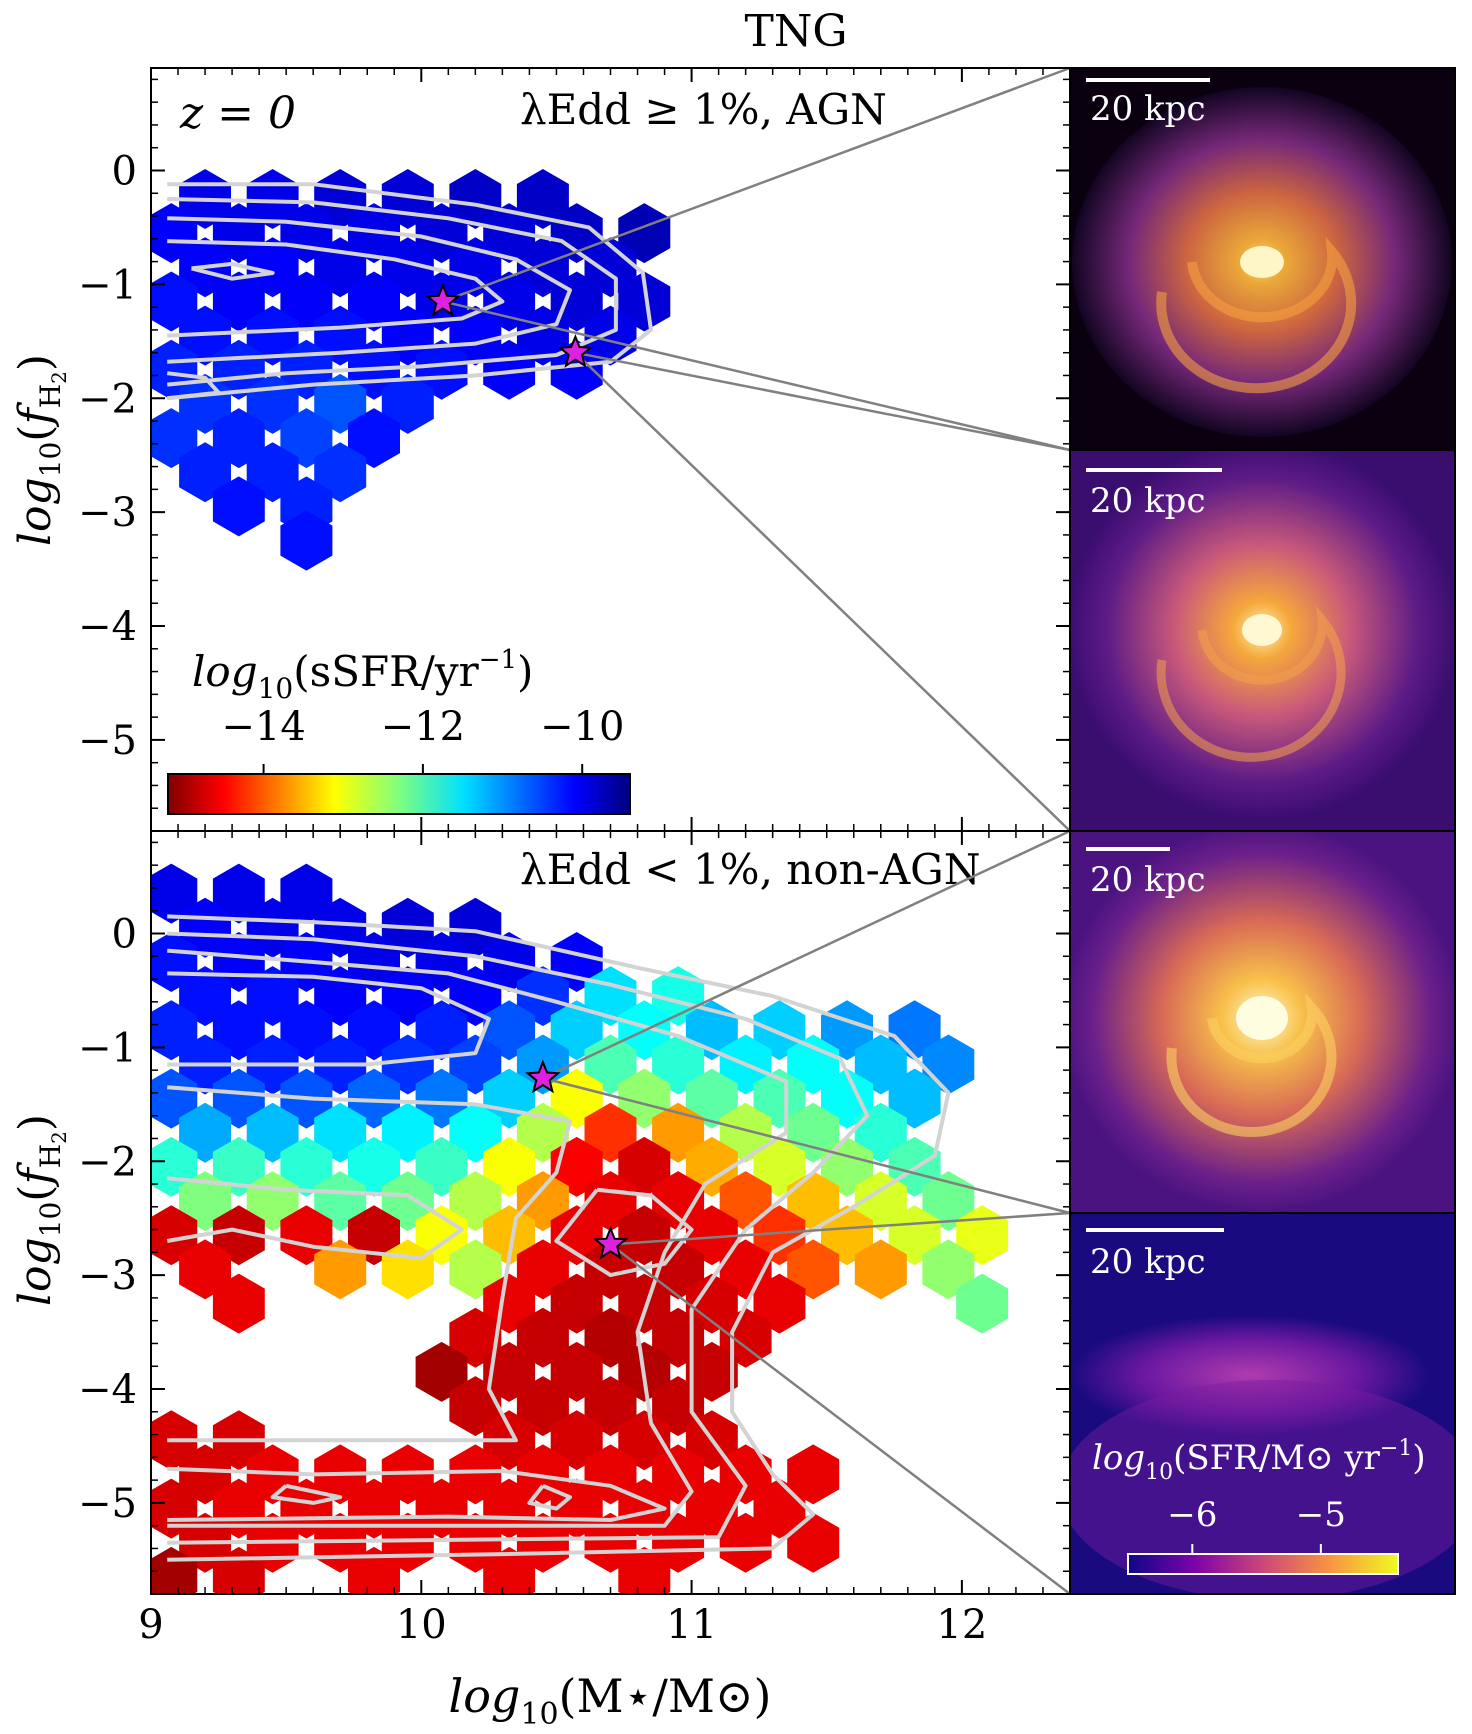 This screenshot has width=1472, height=1734. Describe the element at coordinates (1256, 1524) in the screenshot. I see `sfr-colorbar-ticks: −6 −5` at that location.